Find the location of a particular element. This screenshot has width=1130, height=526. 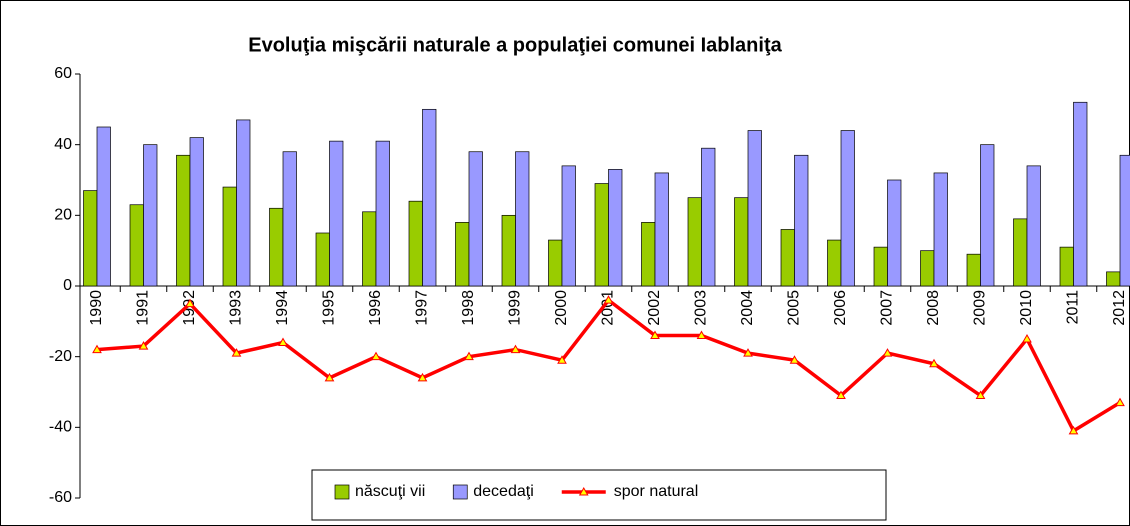

y-tick-label: -40 is located at coordinates (60, 427).